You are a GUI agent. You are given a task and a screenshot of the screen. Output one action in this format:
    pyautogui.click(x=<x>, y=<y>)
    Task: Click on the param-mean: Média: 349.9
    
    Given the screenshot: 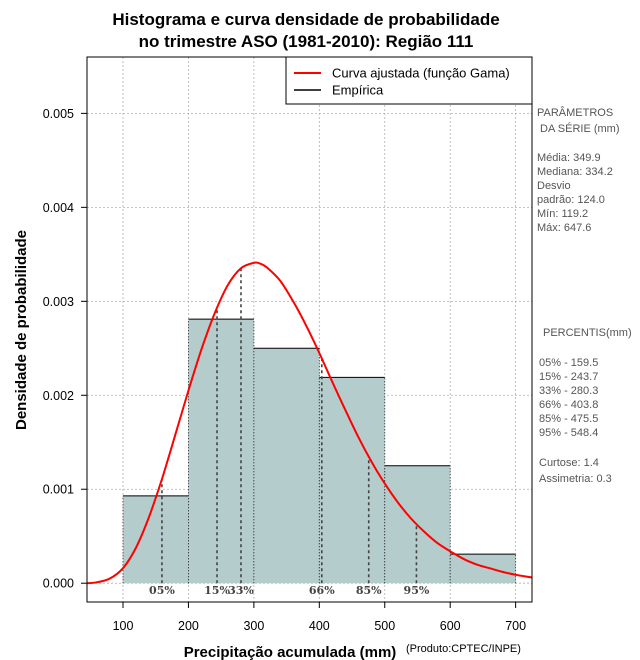 What is the action you would take?
    pyautogui.click(x=569, y=158)
    